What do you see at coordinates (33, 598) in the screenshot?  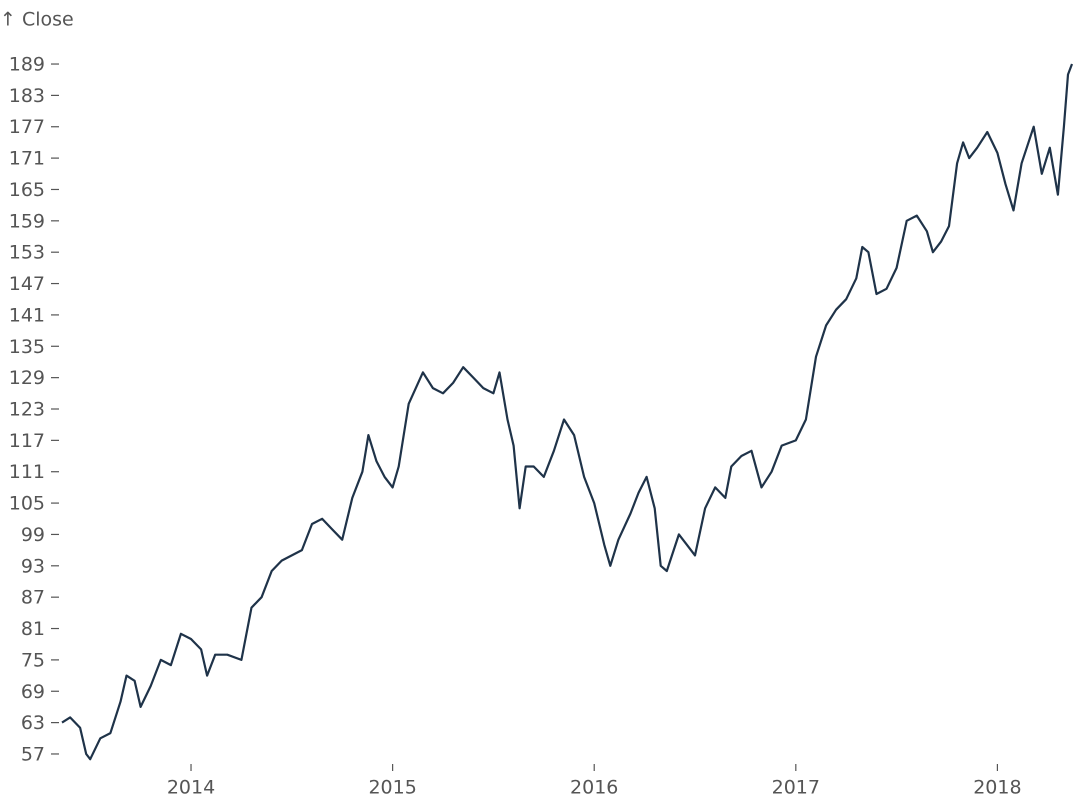 I see `y-tick-label: 87` at bounding box center [33, 598].